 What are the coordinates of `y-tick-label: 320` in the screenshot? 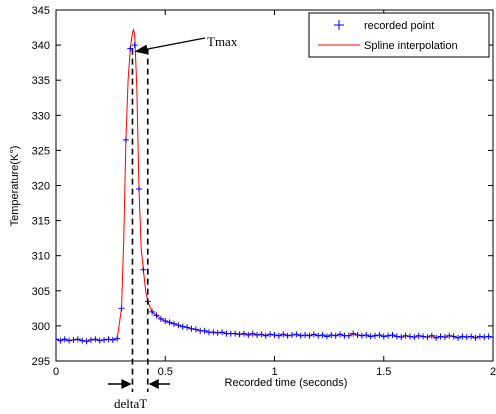 It's located at (41, 187).